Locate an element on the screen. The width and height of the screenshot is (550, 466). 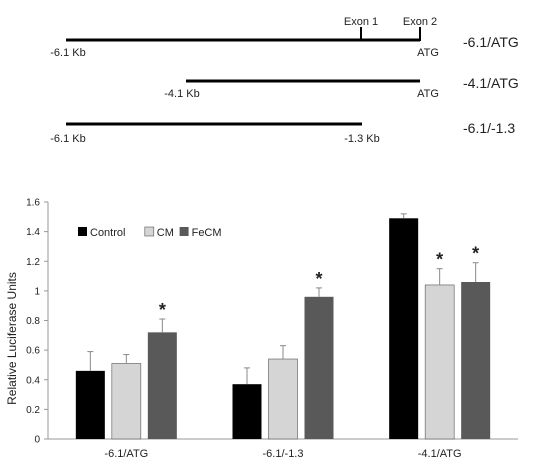
legend-label: FeCM is located at coordinates (207, 233).